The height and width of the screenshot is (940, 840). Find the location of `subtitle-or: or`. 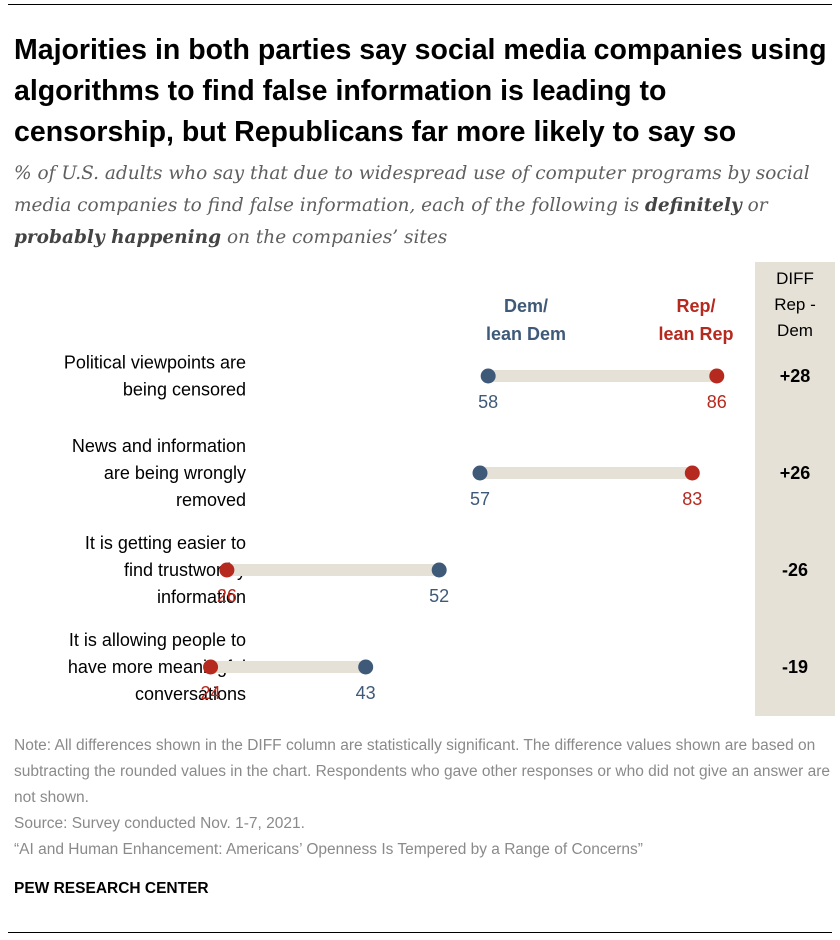

subtitle-or: or is located at coordinates (757, 205).